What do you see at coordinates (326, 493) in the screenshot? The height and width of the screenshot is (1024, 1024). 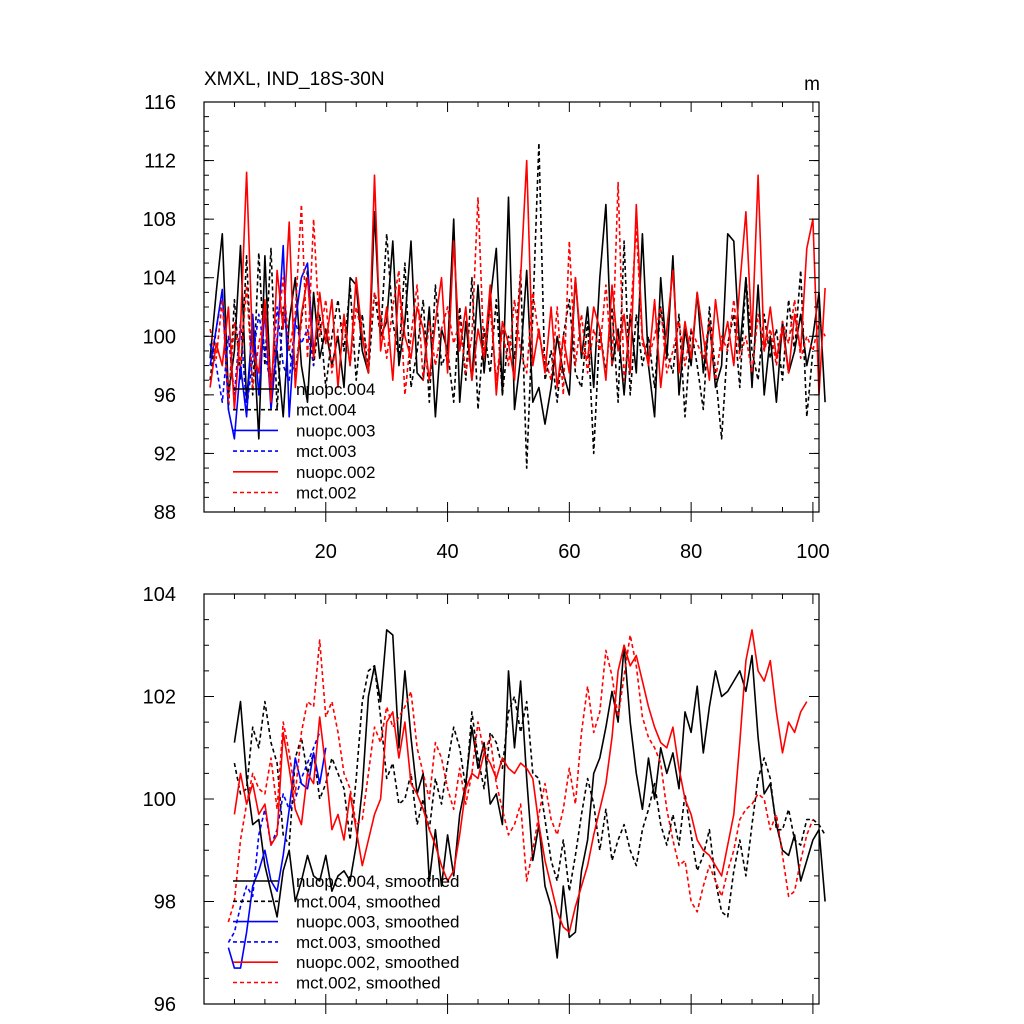 I see `top-legend-label-mct-002: mct.002` at bounding box center [326, 493].